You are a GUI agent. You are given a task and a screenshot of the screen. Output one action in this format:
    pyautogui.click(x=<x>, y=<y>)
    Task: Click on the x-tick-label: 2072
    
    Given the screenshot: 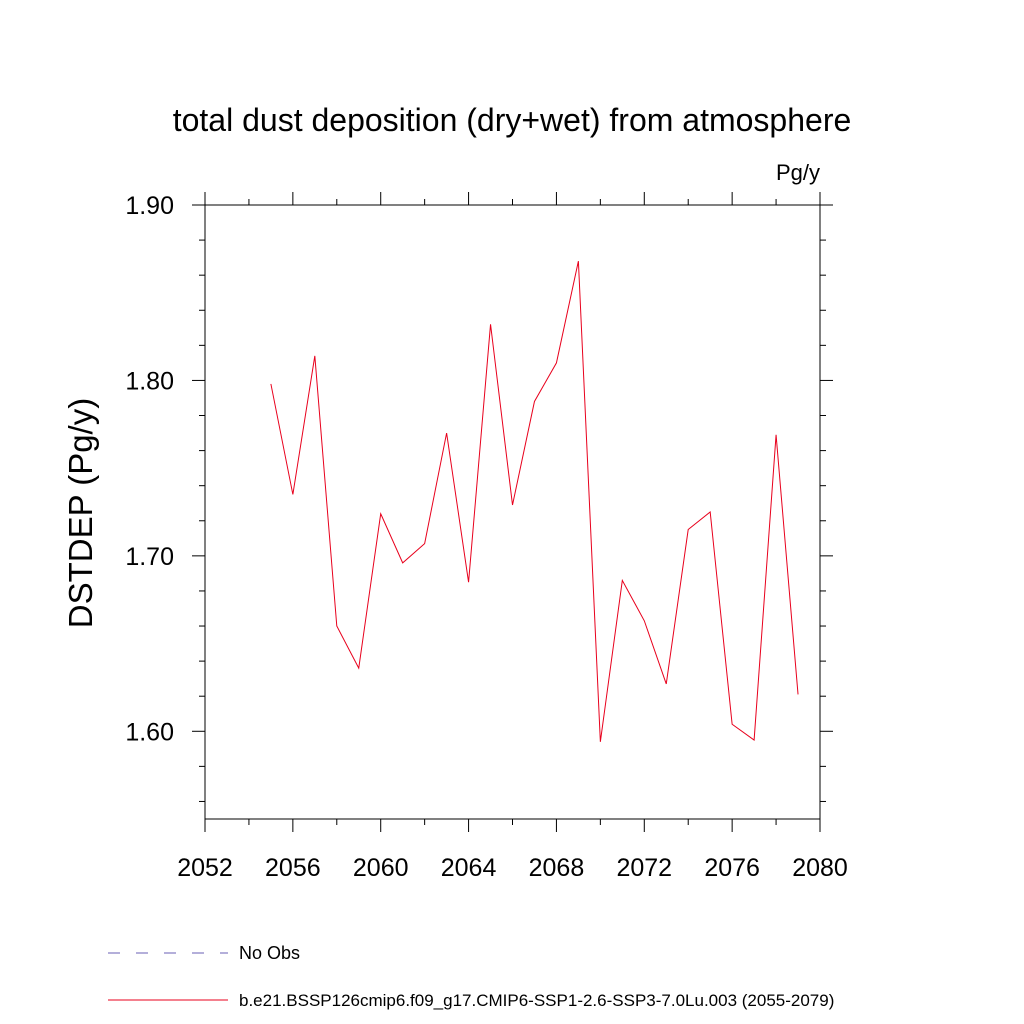 What is the action you would take?
    pyautogui.click(x=644, y=868)
    